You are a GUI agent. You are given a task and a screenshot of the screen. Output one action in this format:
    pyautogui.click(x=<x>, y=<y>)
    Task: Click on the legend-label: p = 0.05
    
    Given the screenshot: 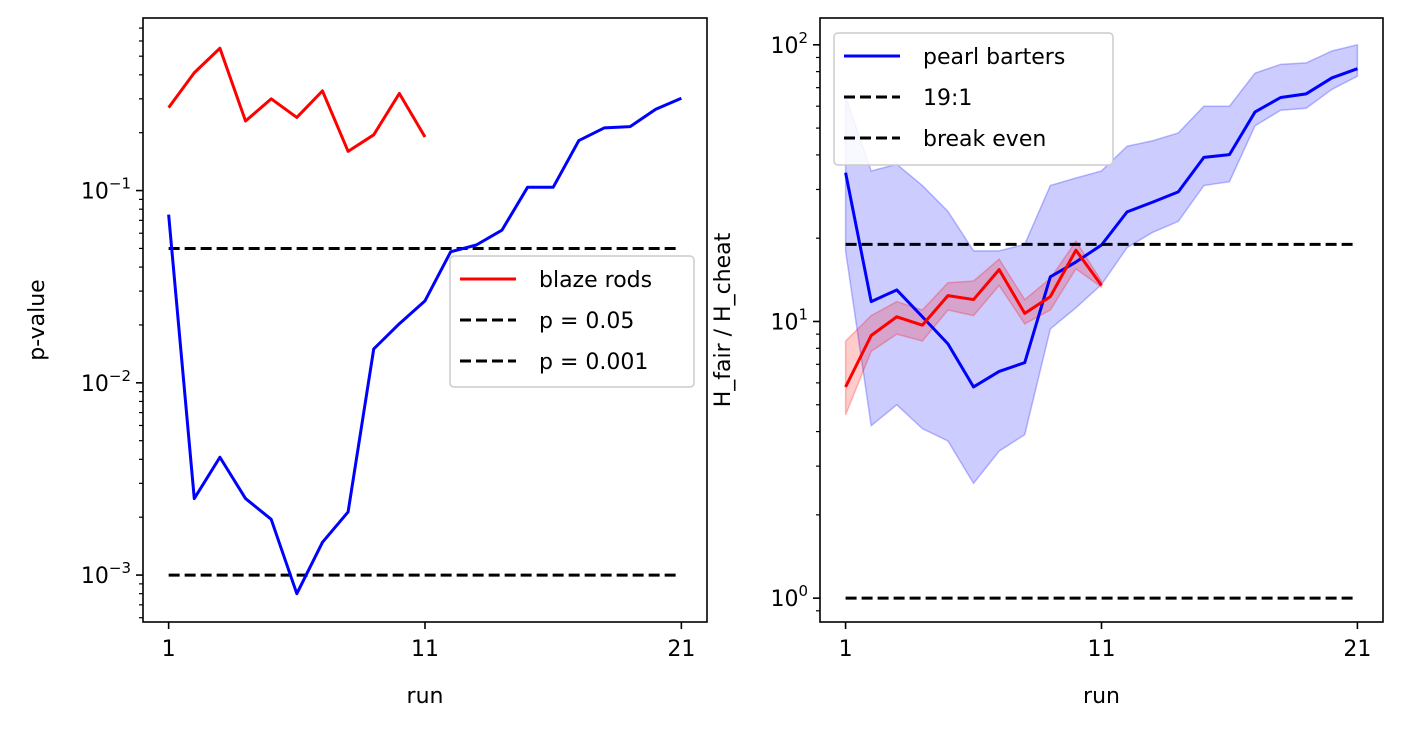 What is the action you would take?
    pyautogui.click(x=586, y=321)
    